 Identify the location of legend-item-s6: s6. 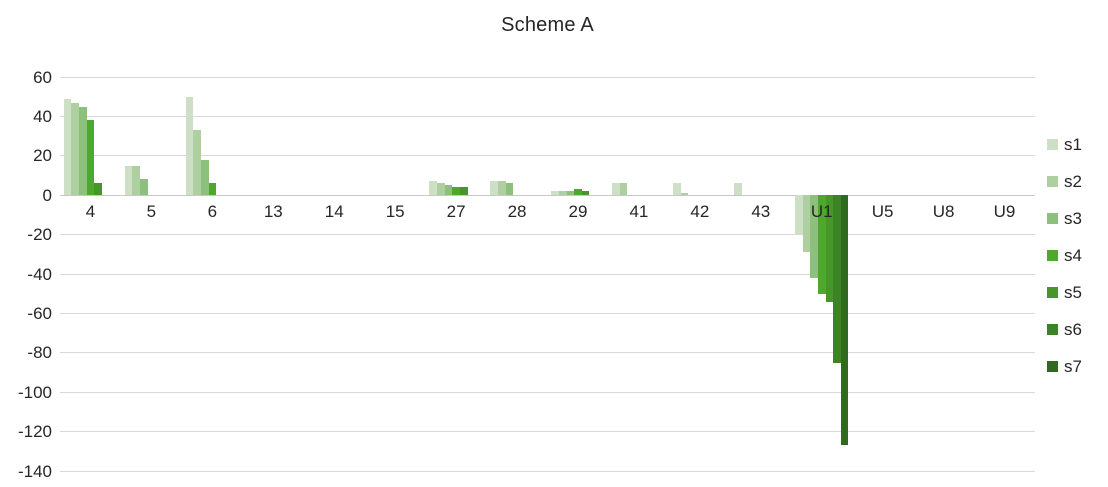
(1064, 329).